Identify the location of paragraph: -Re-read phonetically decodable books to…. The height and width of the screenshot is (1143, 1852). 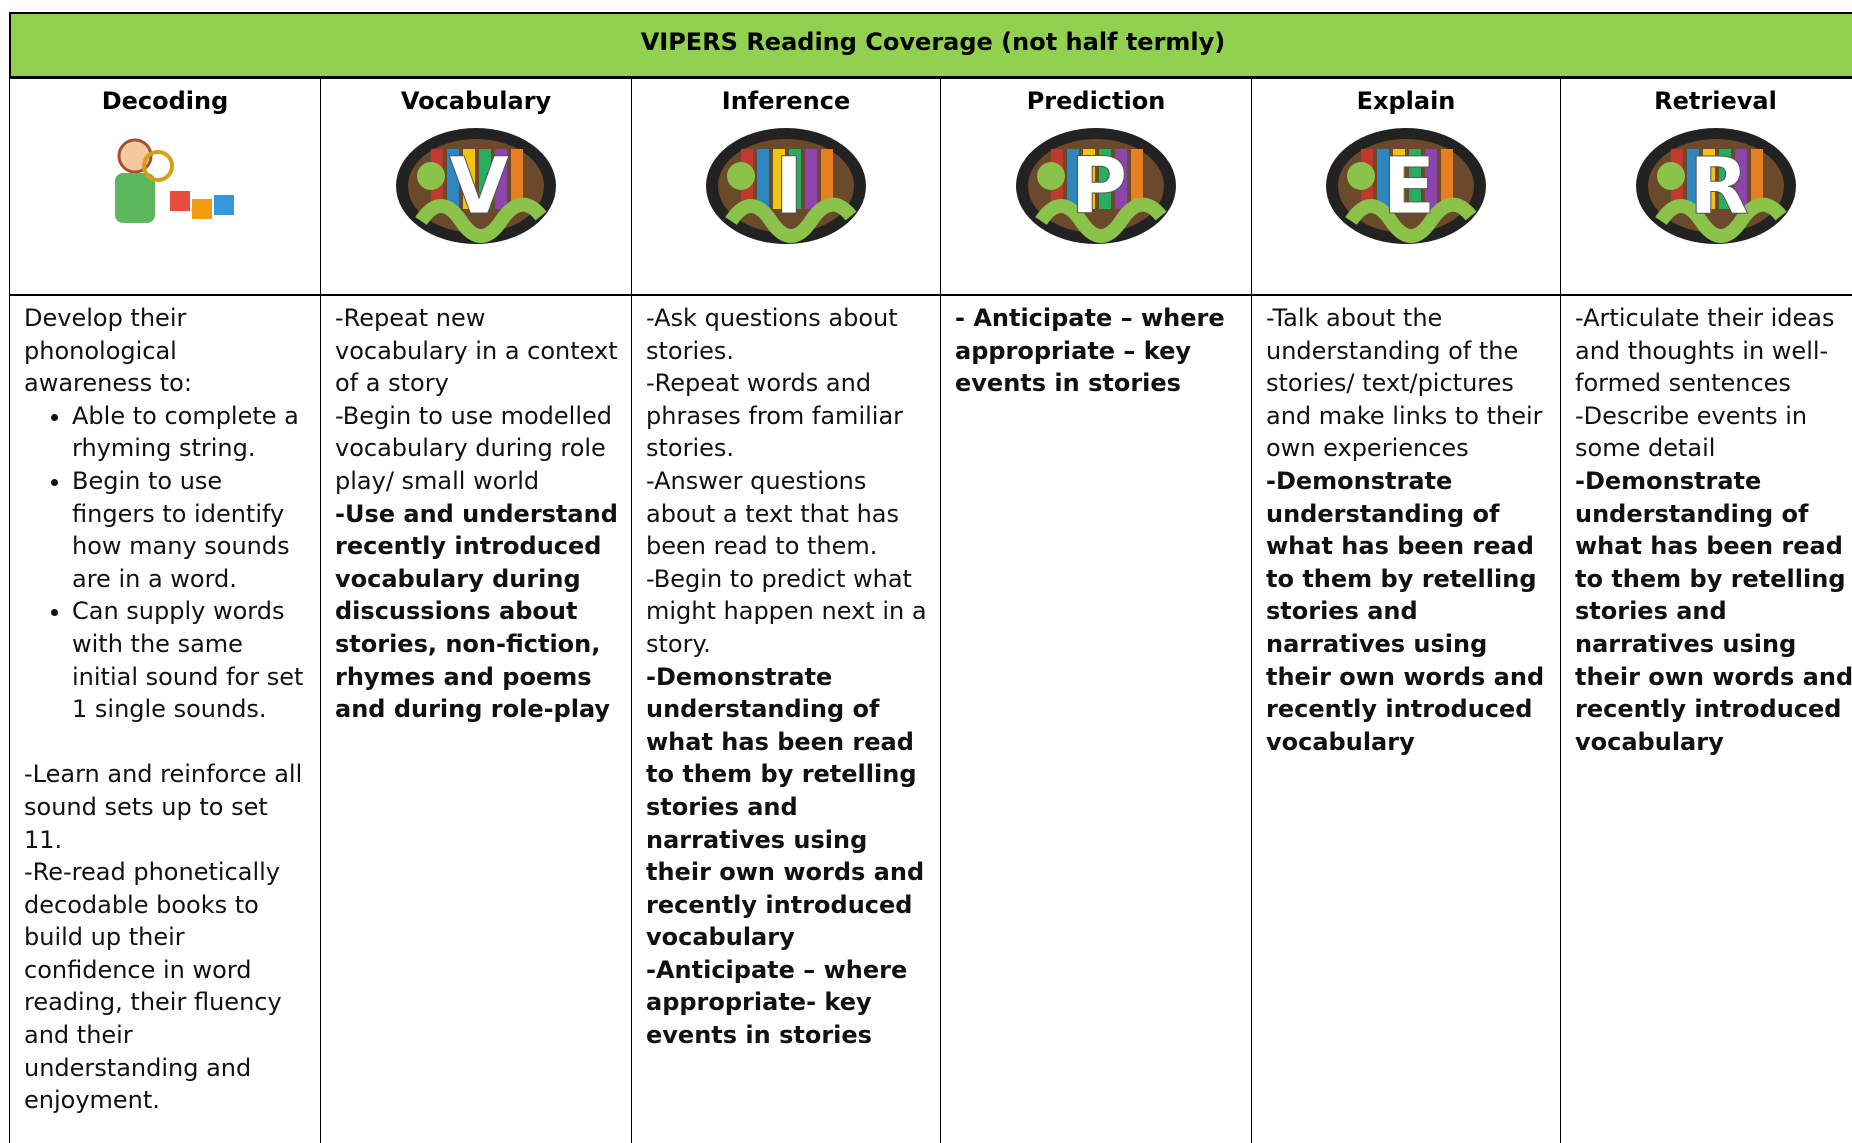
(153, 986).